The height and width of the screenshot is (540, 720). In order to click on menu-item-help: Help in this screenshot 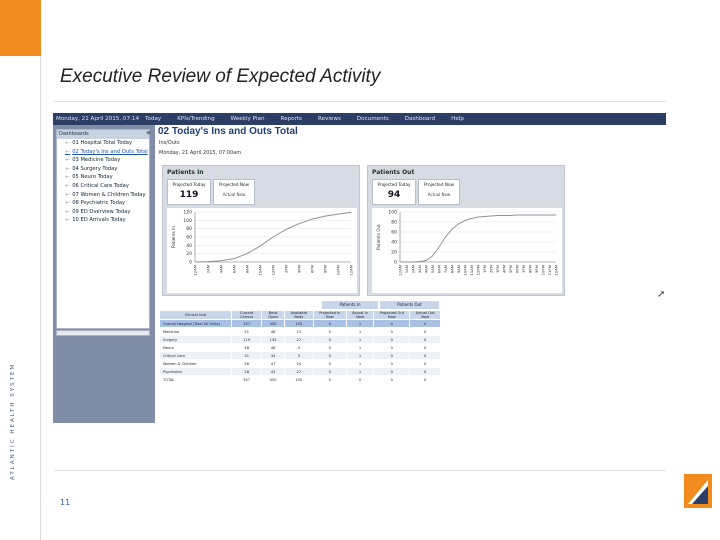, I will do `click(457, 119)`.